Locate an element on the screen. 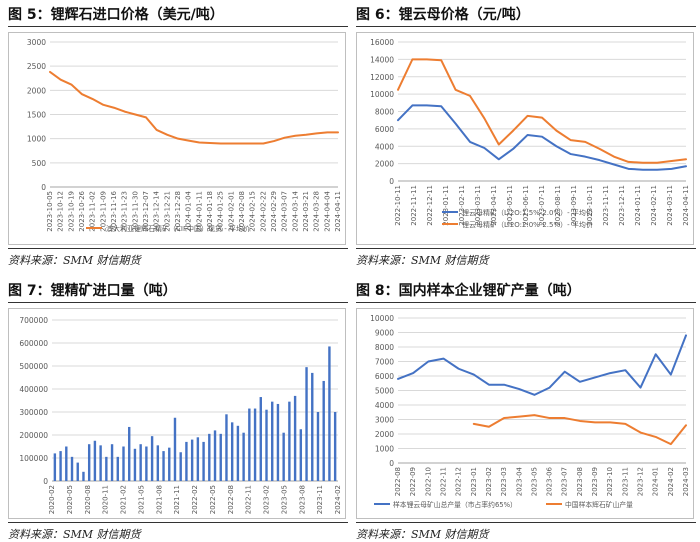 The width and height of the screenshot is (700, 542). x-tick-label: 2024-02-01 is located at coordinates (231, 211).